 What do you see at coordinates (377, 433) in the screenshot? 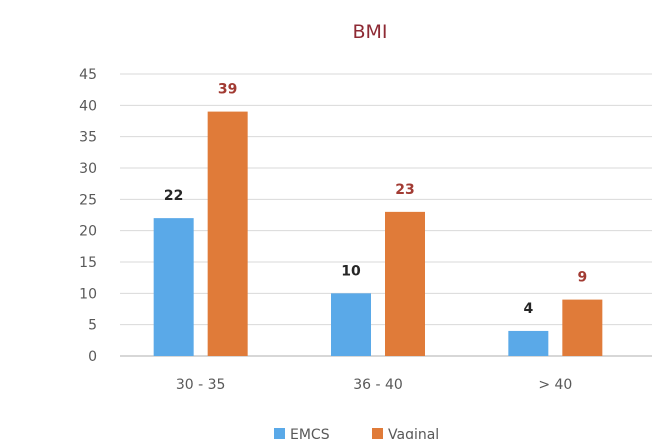
I see `legend-swatch-vaginal` at bounding box center [377, 433].